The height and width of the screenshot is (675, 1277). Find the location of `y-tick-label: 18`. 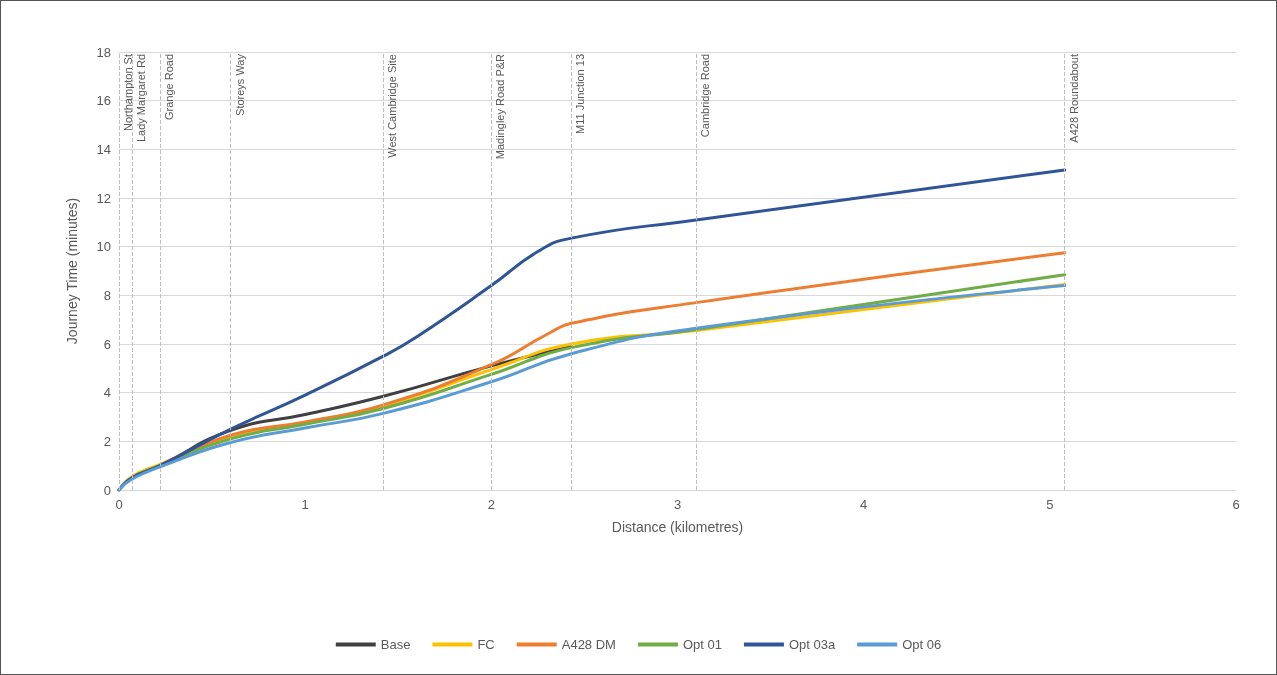

y-tick-label: 18 is located at coordinates (103, 52).